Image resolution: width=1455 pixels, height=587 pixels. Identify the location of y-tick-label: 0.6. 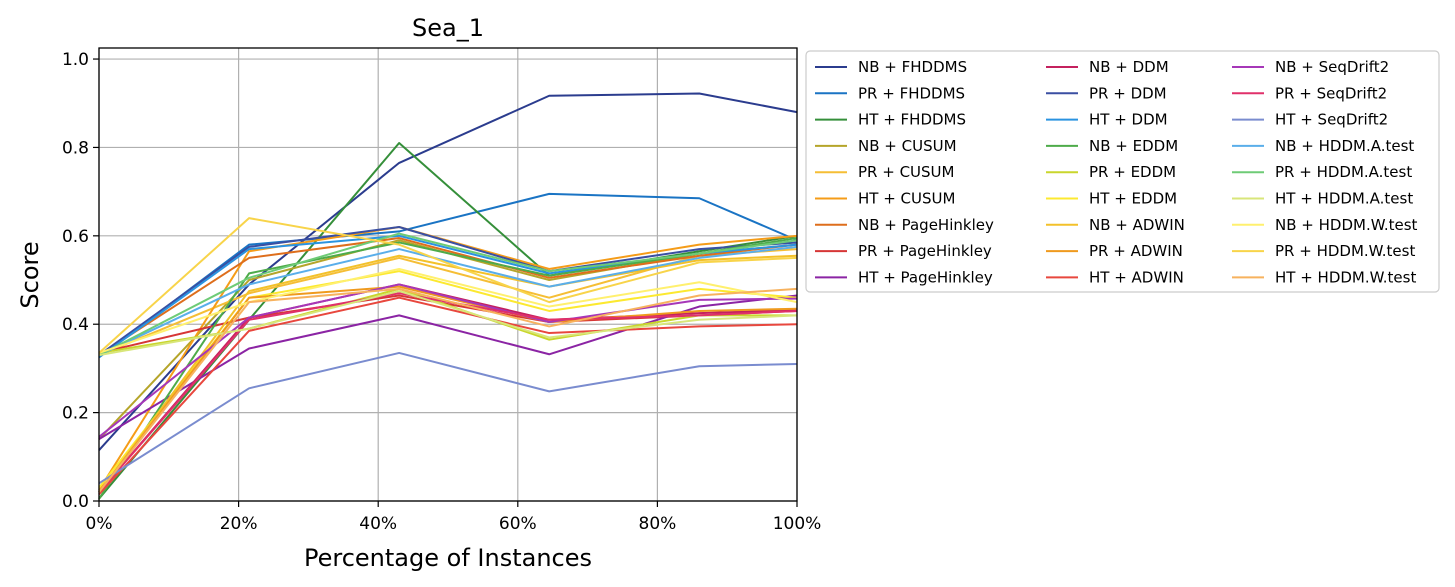
(75, 237).